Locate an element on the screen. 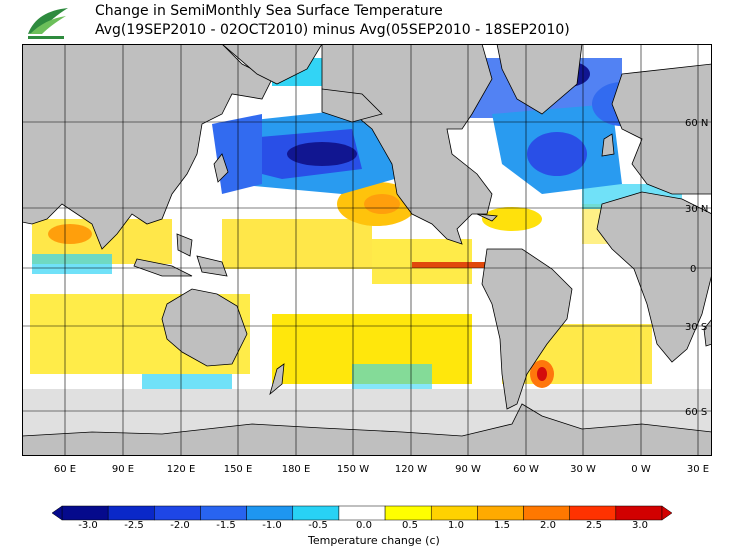 This screenshot has width=755, height=560. lat-label: 30 S is located at coordinates (696, 327).